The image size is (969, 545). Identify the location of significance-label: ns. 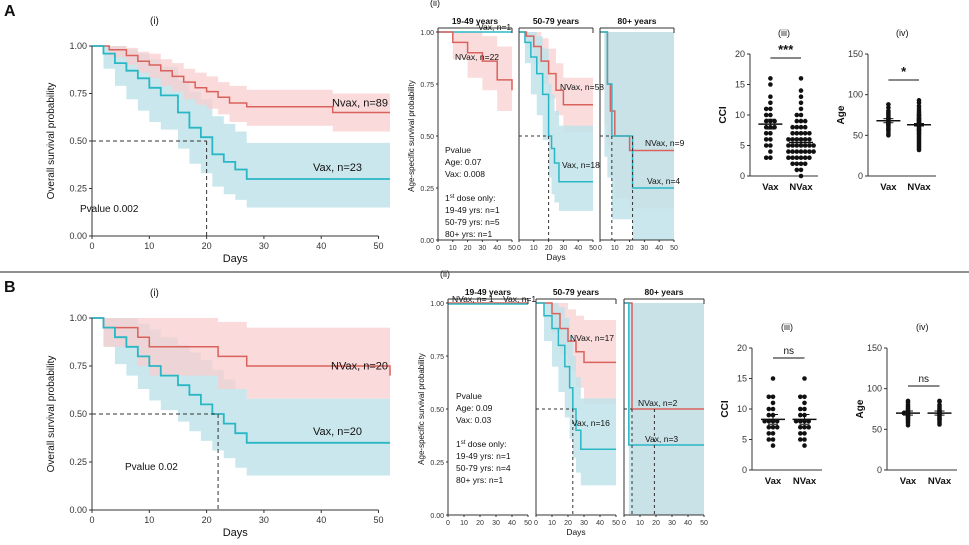
(788, 351).